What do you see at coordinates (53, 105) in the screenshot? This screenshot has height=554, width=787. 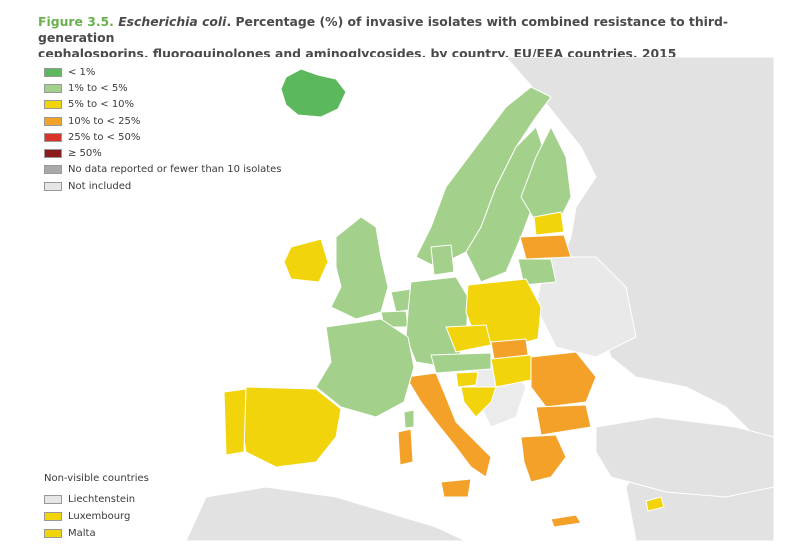 I see `5to10-swatch` at bounding box center [53, 105].